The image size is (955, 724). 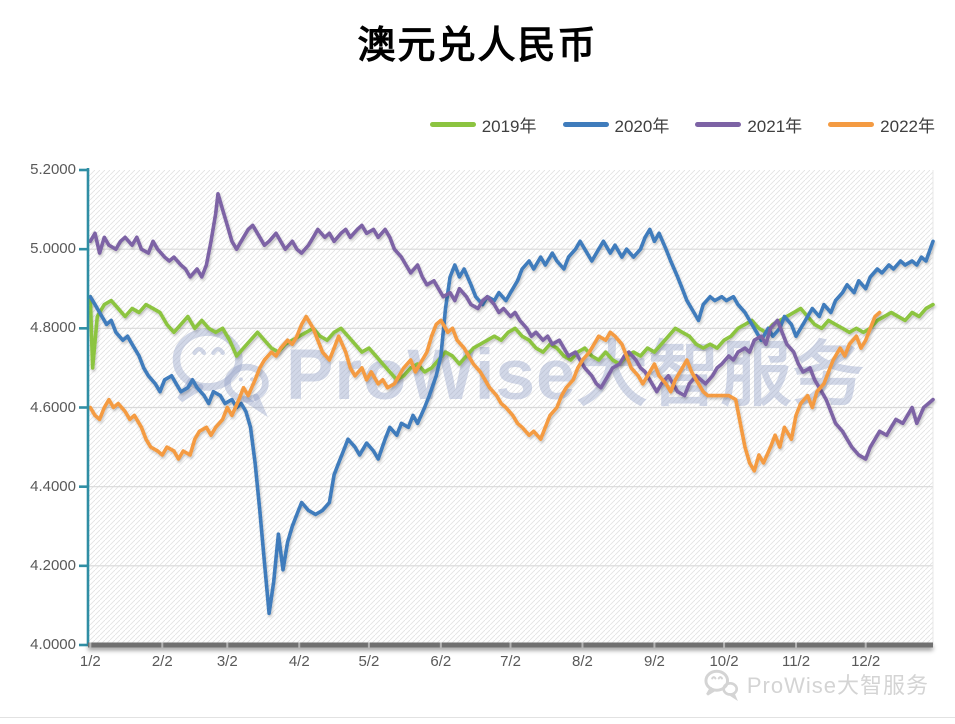 What do you see at coordinates (299, 661) in the screenshot?
I see `x-tick-label: 4/2` at bounding box center [299, 661].